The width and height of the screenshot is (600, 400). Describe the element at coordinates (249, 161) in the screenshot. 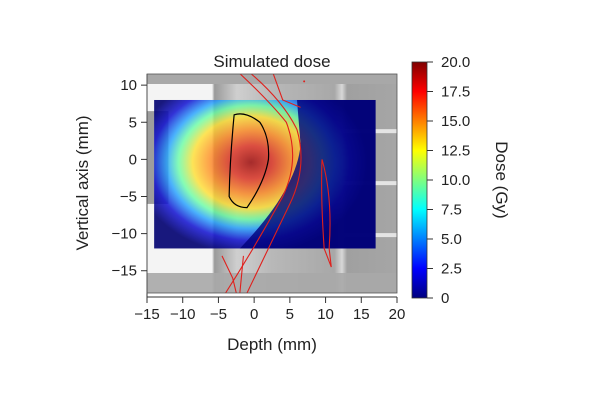

I see `target-contour` at that location.